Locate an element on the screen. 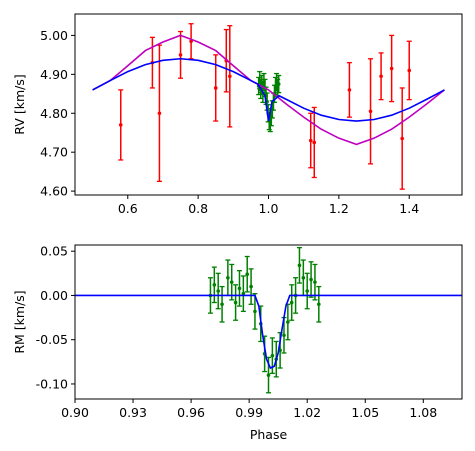  x-tick-label: 0.93 is located at coordinates (133, 412).